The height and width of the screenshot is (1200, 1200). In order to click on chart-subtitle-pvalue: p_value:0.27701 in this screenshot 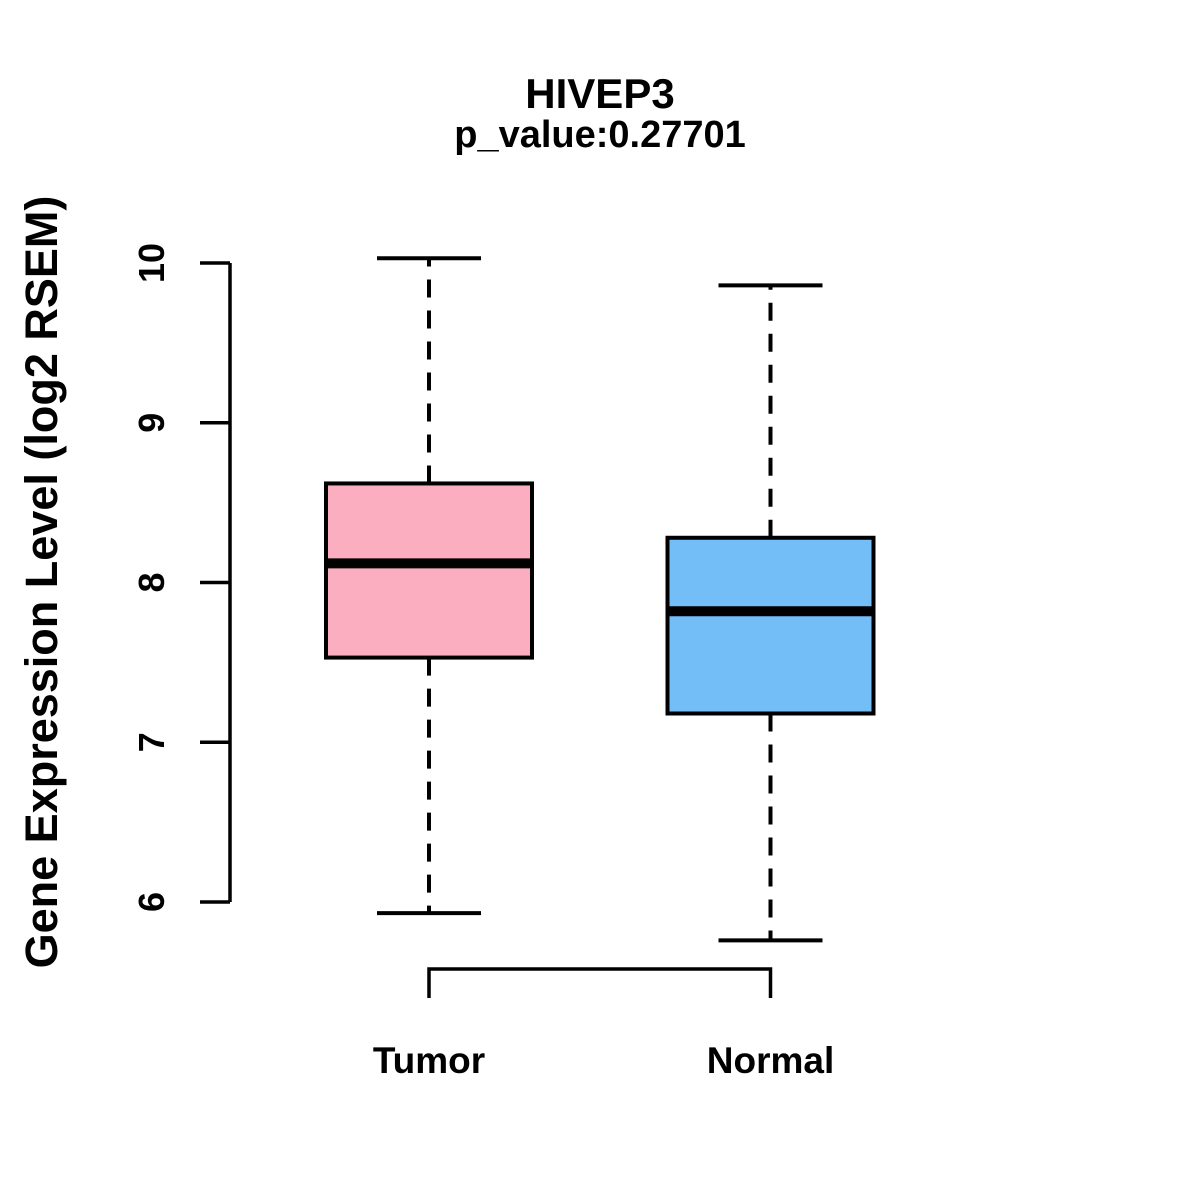, I will do `click(600, 135)`.